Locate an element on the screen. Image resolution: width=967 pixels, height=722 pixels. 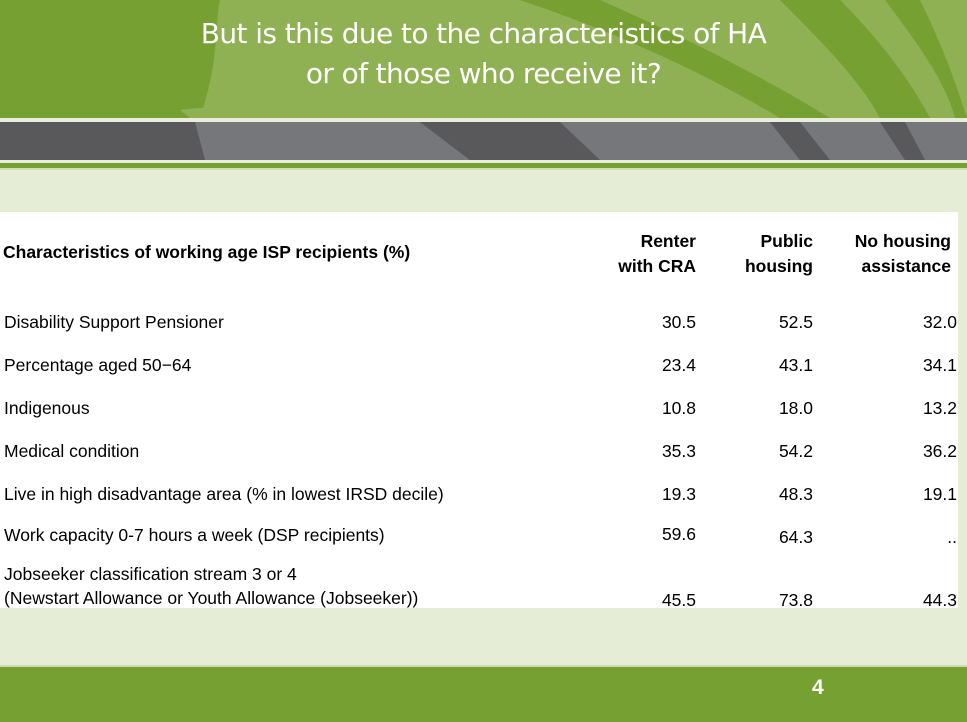
column-header-line: with CRA is located at coordinates (657, 266).